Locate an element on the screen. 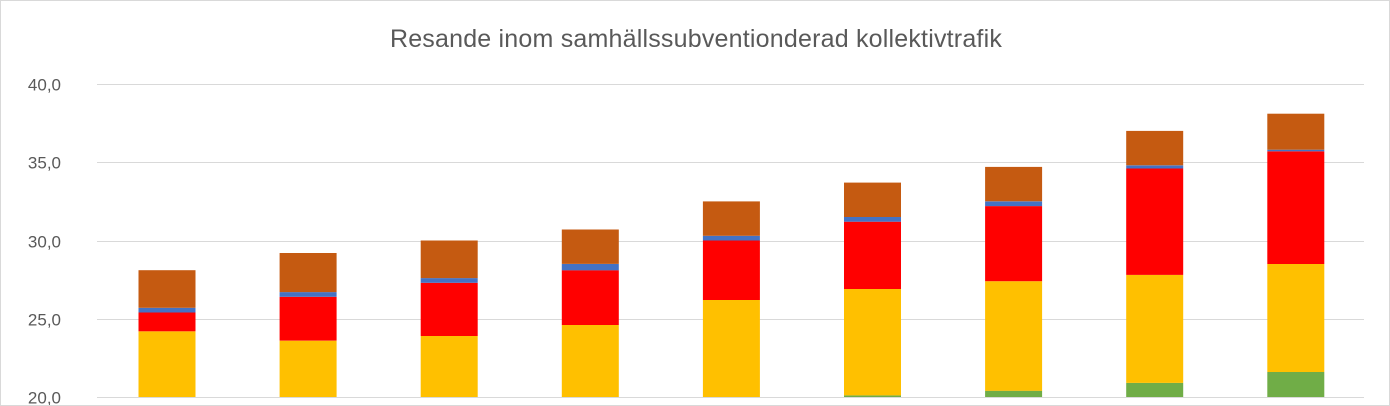 The image size is (1390, 406). y-tick-label: 40,0 is located at coordinates (44, 85).